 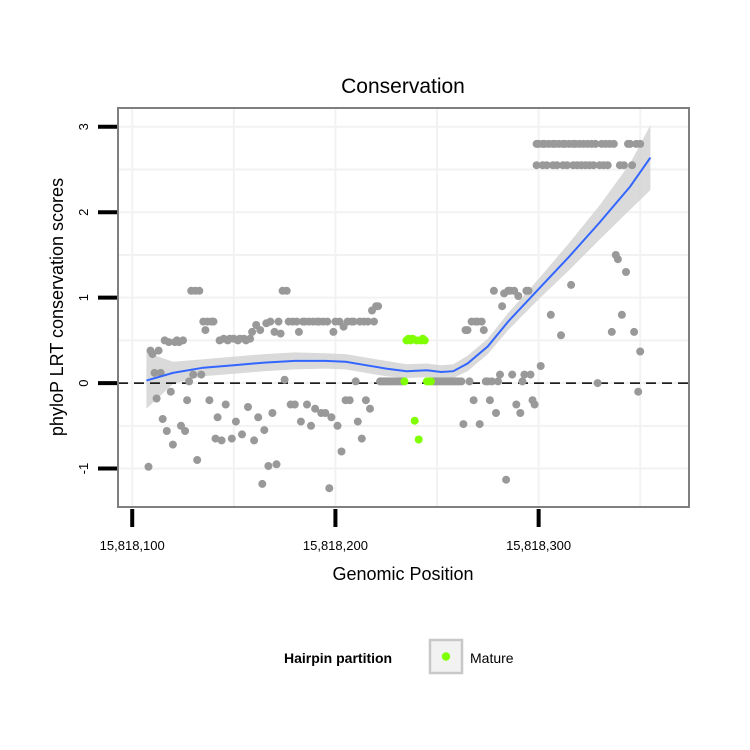 What do you see at coordinates (83, 469) in the screenshot?
I see `y-tick-label: -1` at bounding box center [83, 469].